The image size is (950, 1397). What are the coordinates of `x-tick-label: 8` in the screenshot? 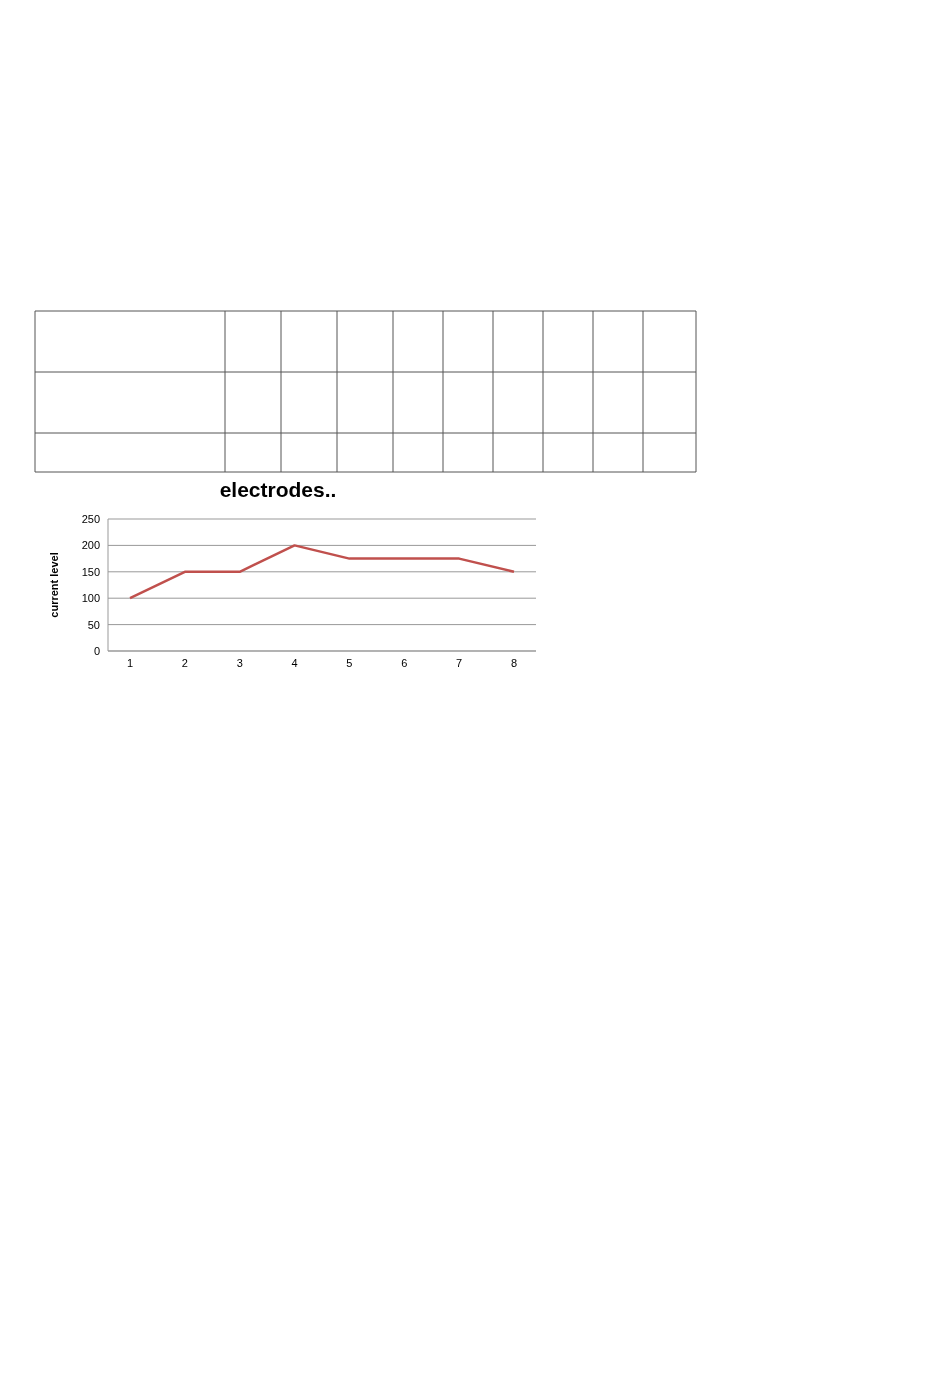 It's located at (514, 662).